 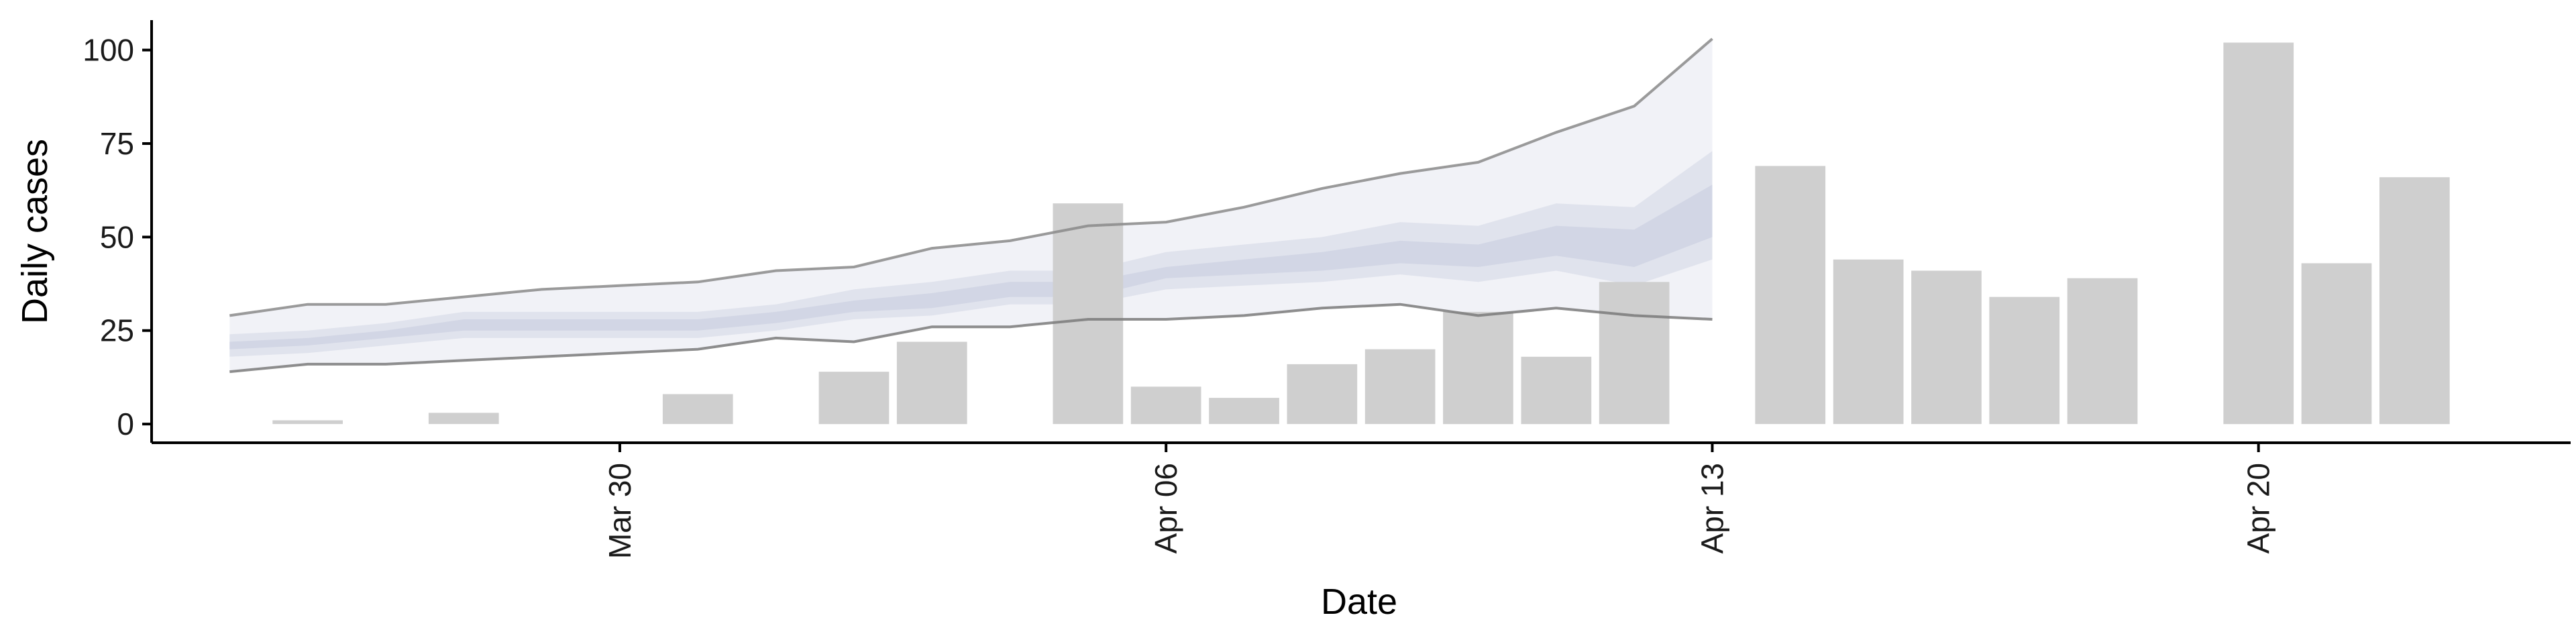 I want to click on y-tick-label: 75, so click(x=117, y=143).